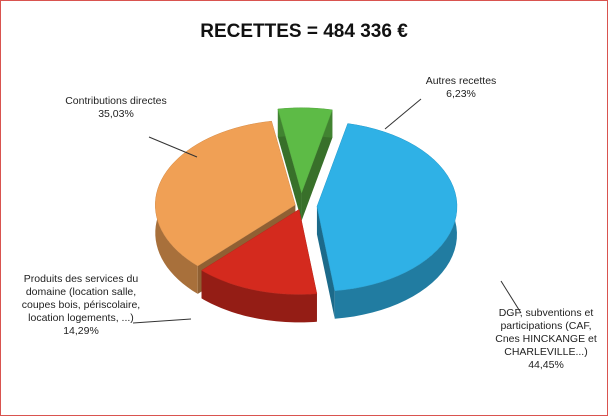 Image resolution: width=608 pixels, height=416 pixels. What do you see at coordinates (81, 331) in the screenshot?
I see `value-label: 14,29%` at bounding box center [81, 331].